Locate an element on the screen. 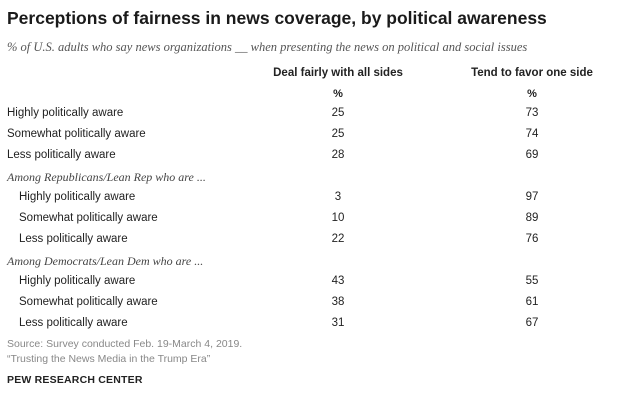  value-deal-fairly: 38 is located at coordinates (338, 302).